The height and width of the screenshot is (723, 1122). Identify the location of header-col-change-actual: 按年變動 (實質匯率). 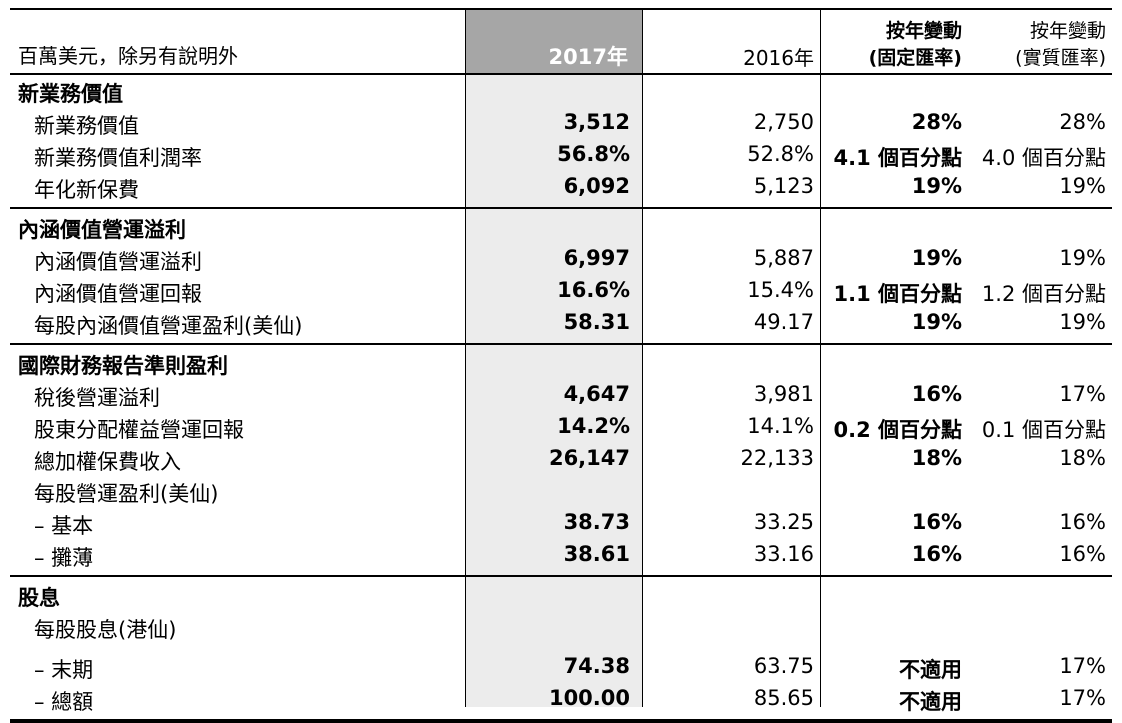
(1041, 45).